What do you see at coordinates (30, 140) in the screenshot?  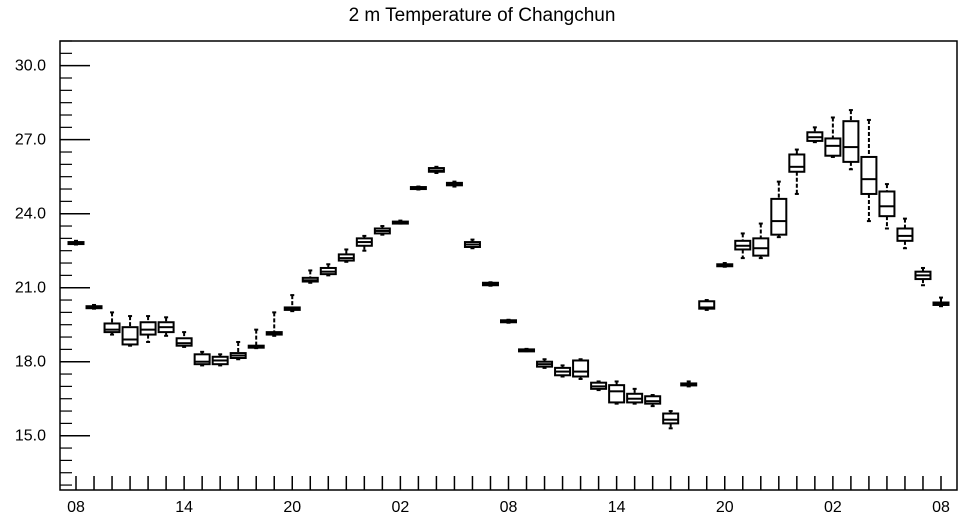 I see `y-tick-label: 27.0` at bounding box center [30, 140].